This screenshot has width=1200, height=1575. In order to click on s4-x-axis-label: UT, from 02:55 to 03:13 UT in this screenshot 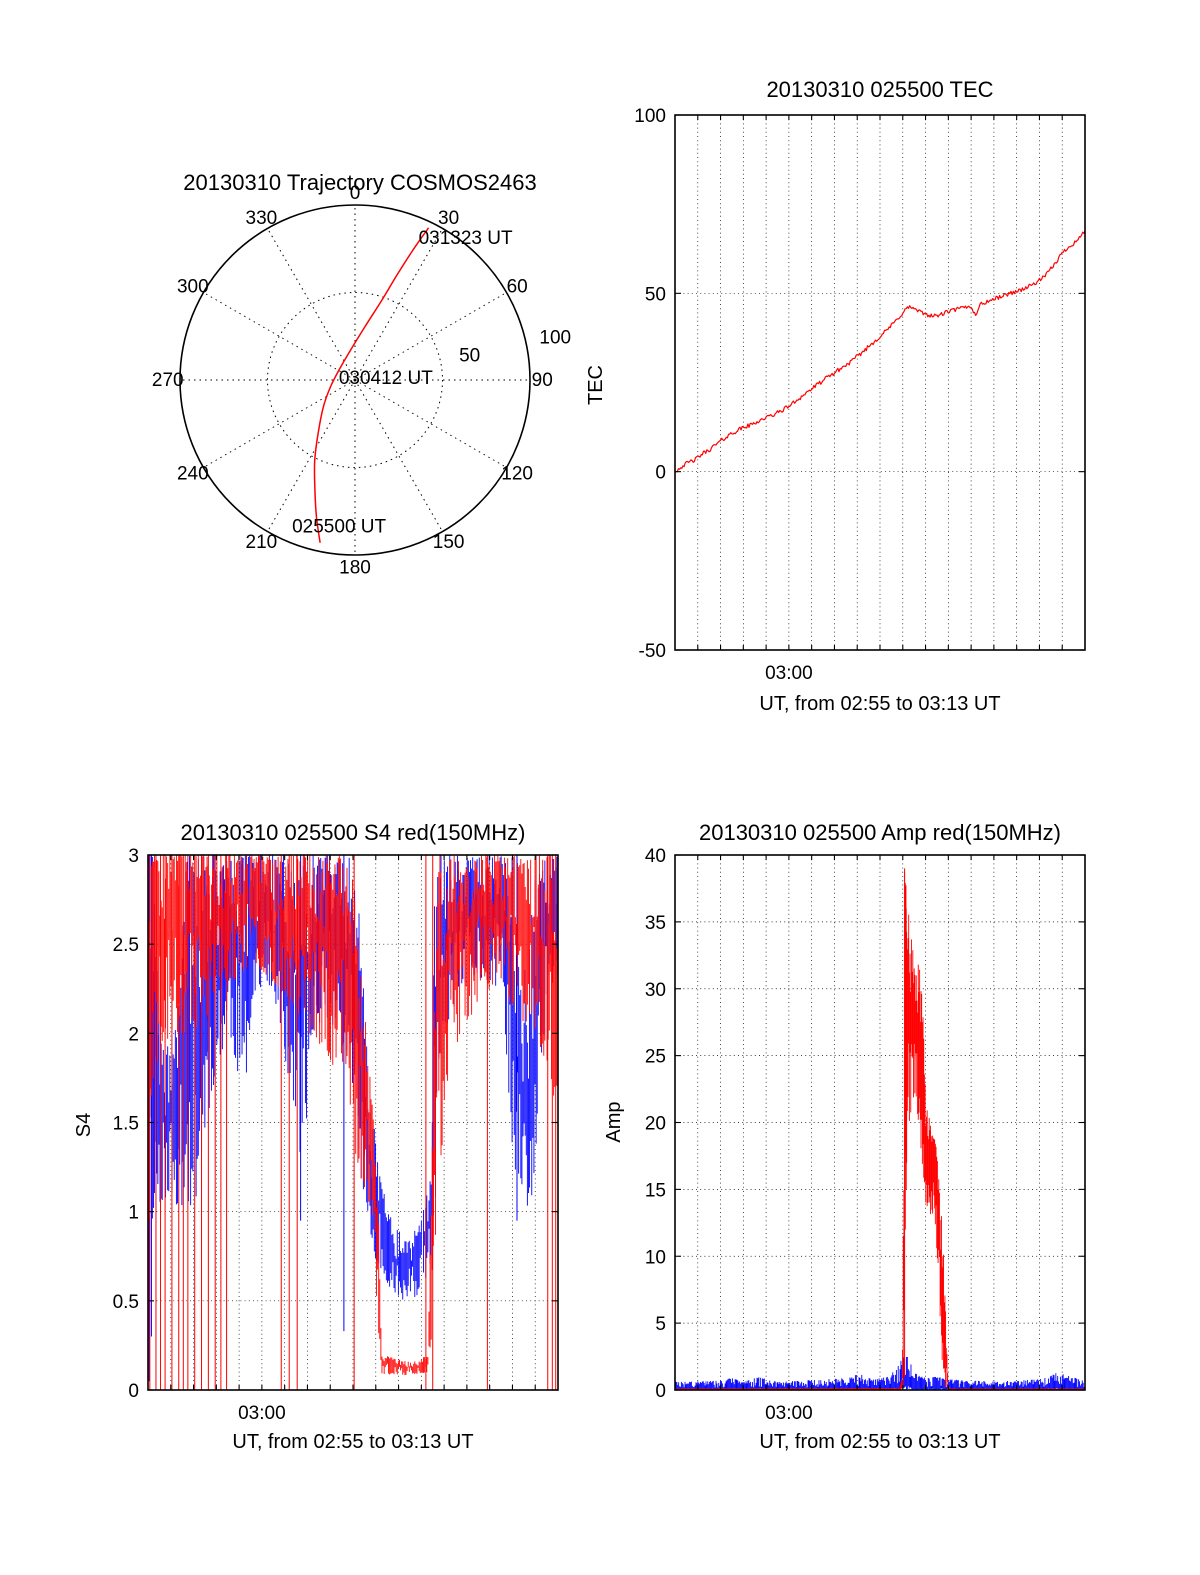, I will do `click(352, 1442)`.